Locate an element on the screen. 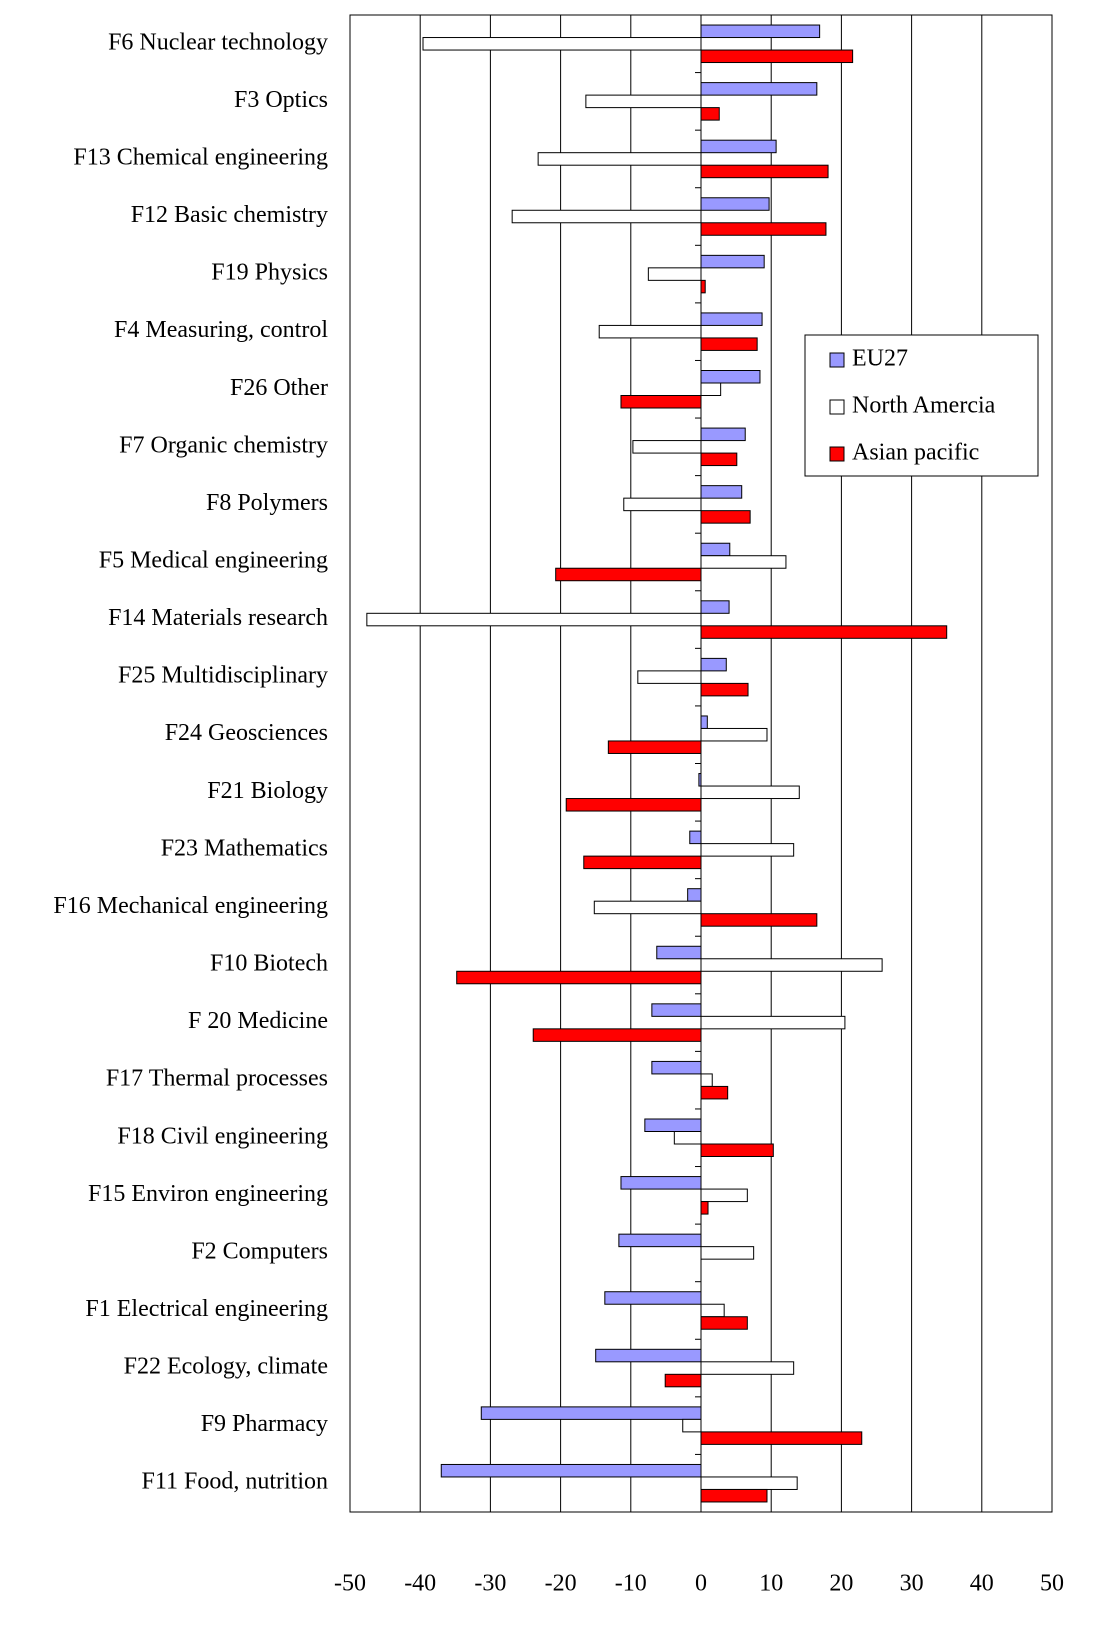 The height and width of the screenshot is (1630, 1114). x-tick-label: -40 is located at coordinates (420, 1584).